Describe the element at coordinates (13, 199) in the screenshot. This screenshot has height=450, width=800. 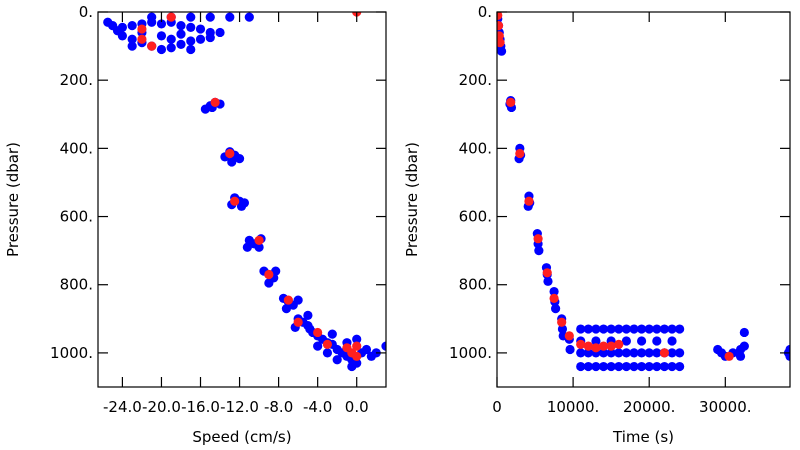
I see `y-axis-label: Pressure (dbar)` at that location.